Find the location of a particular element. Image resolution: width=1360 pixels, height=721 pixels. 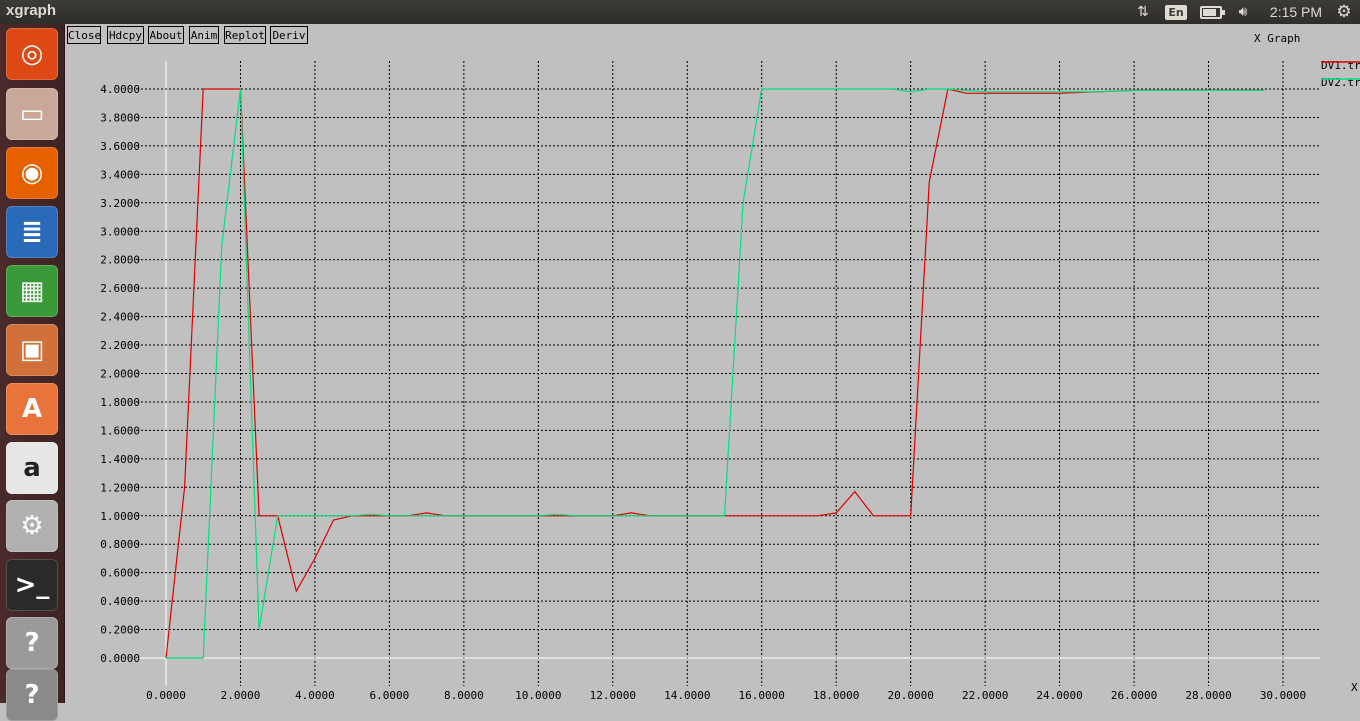

y-tick-label: 0.2000 is located at coordinates (120, 630).